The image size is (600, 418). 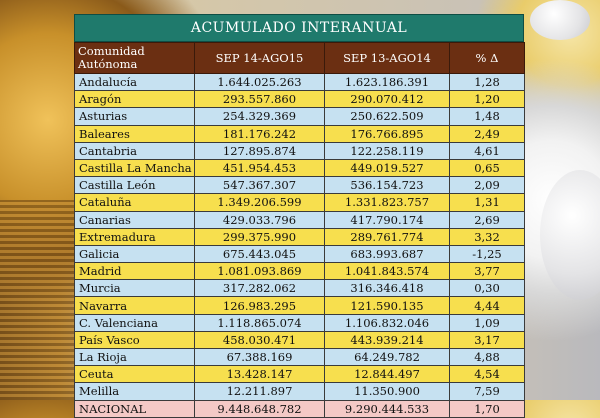 I want to click on percent-change-cell: 3,32, so click(x=487, y=236).